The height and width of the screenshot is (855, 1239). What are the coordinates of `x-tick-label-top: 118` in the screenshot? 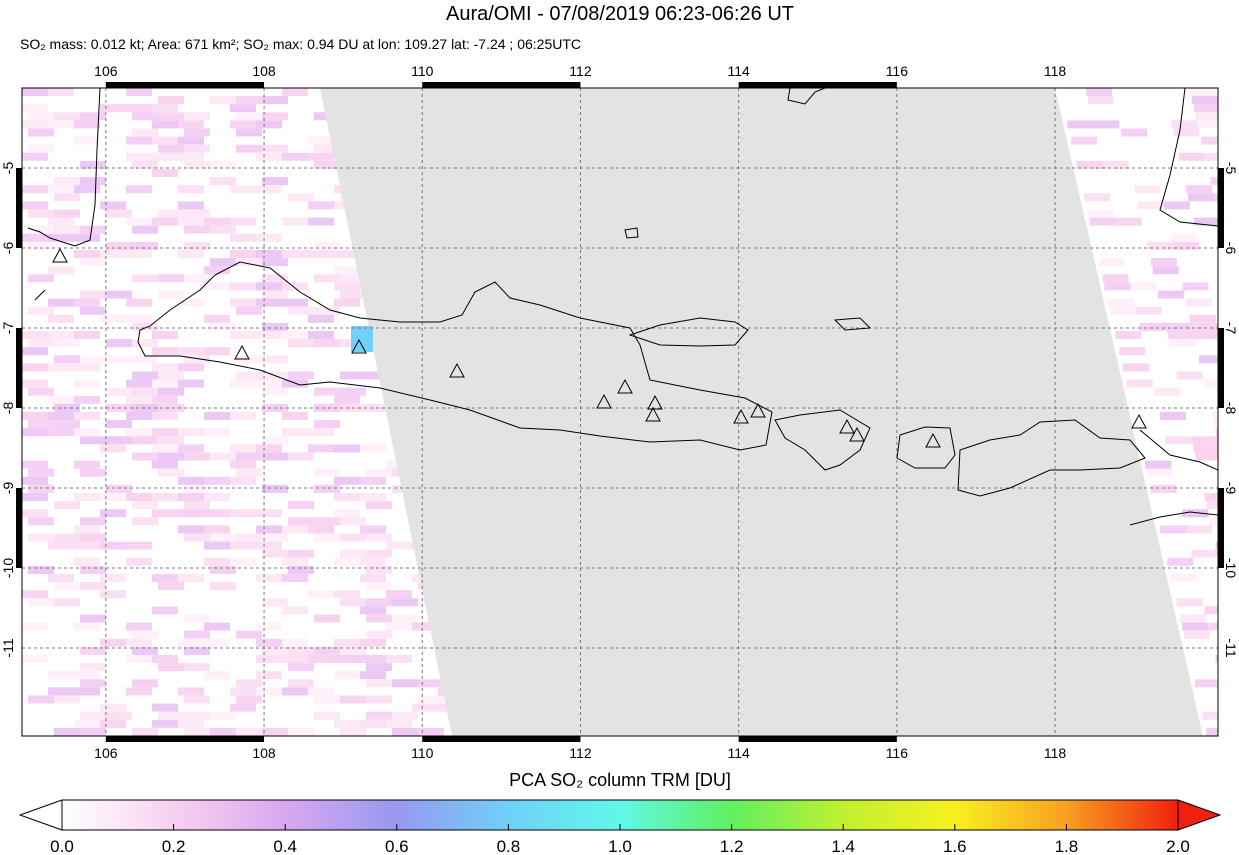 It's located at (1055, 71).